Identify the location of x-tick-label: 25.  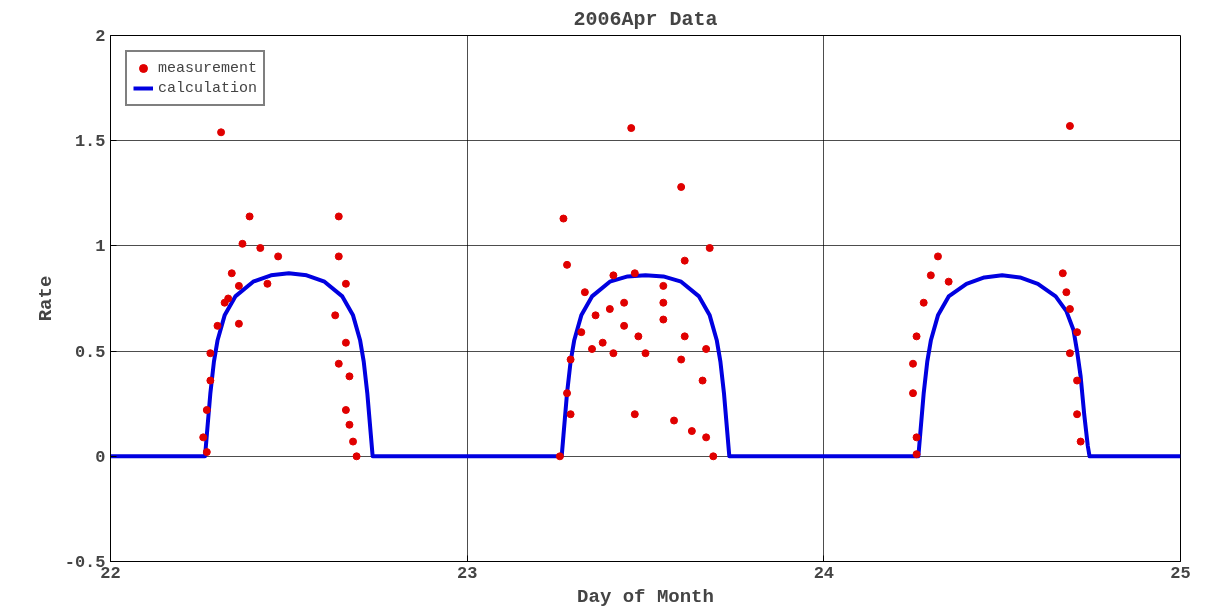
(1180, 573).